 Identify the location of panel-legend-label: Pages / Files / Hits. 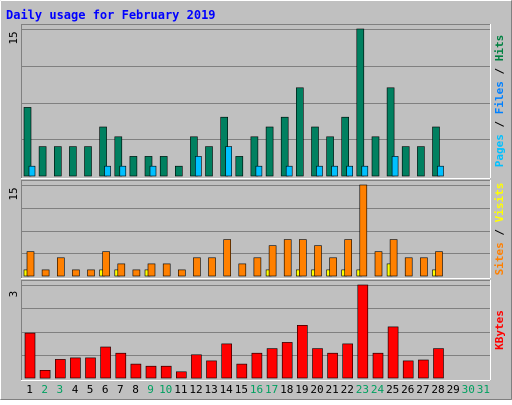
(499, 101).